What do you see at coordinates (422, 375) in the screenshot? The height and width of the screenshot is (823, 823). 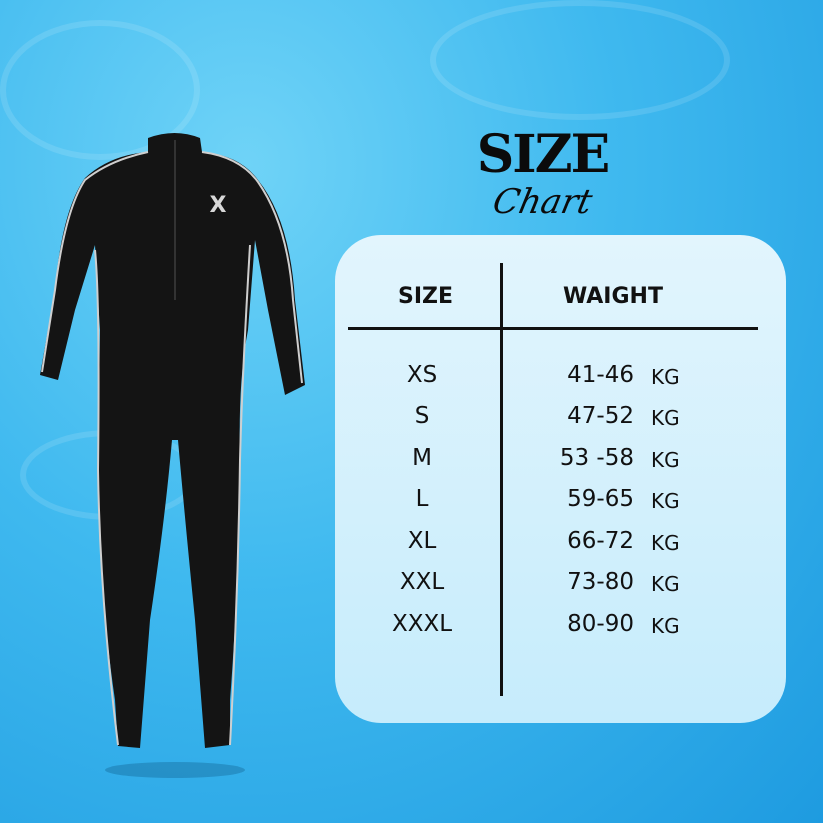 I see `size-cell: XS` at bounding box center [422, 375].